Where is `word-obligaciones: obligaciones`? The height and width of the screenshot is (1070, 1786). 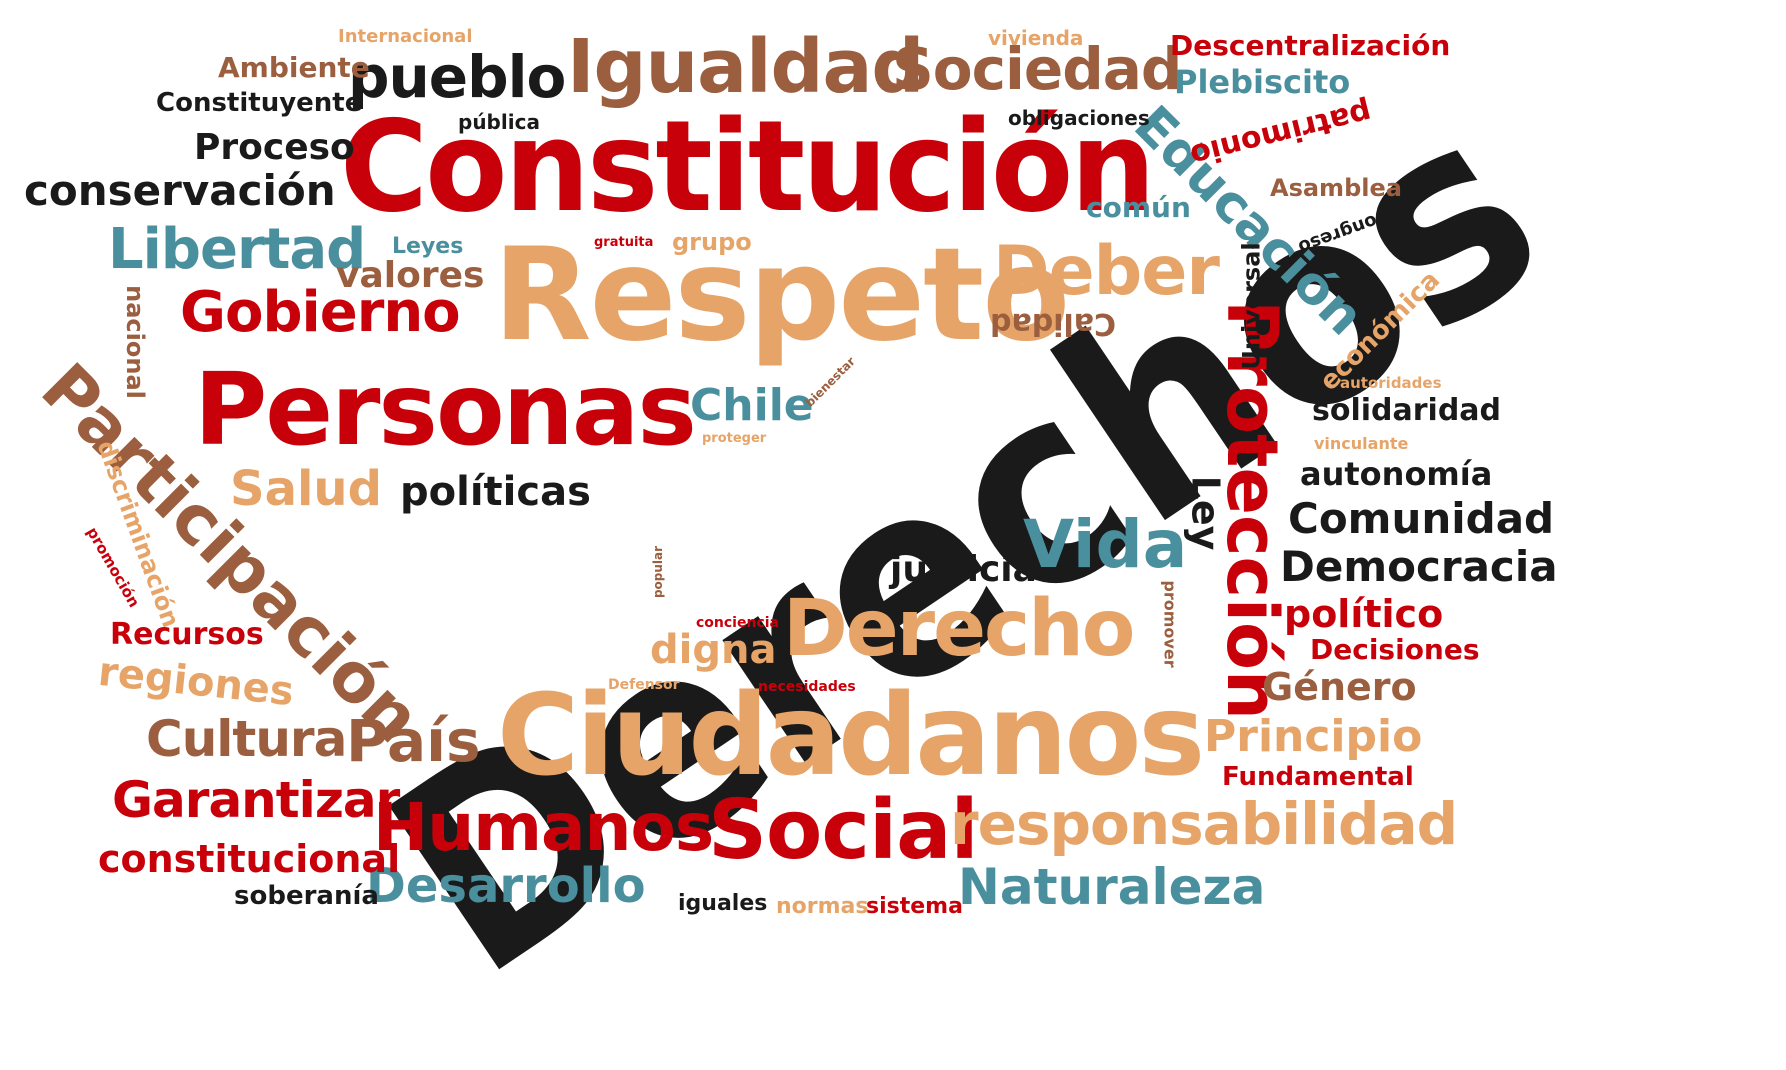
word-obligaciones: obligaciones is located at coordinates (1079, 118).